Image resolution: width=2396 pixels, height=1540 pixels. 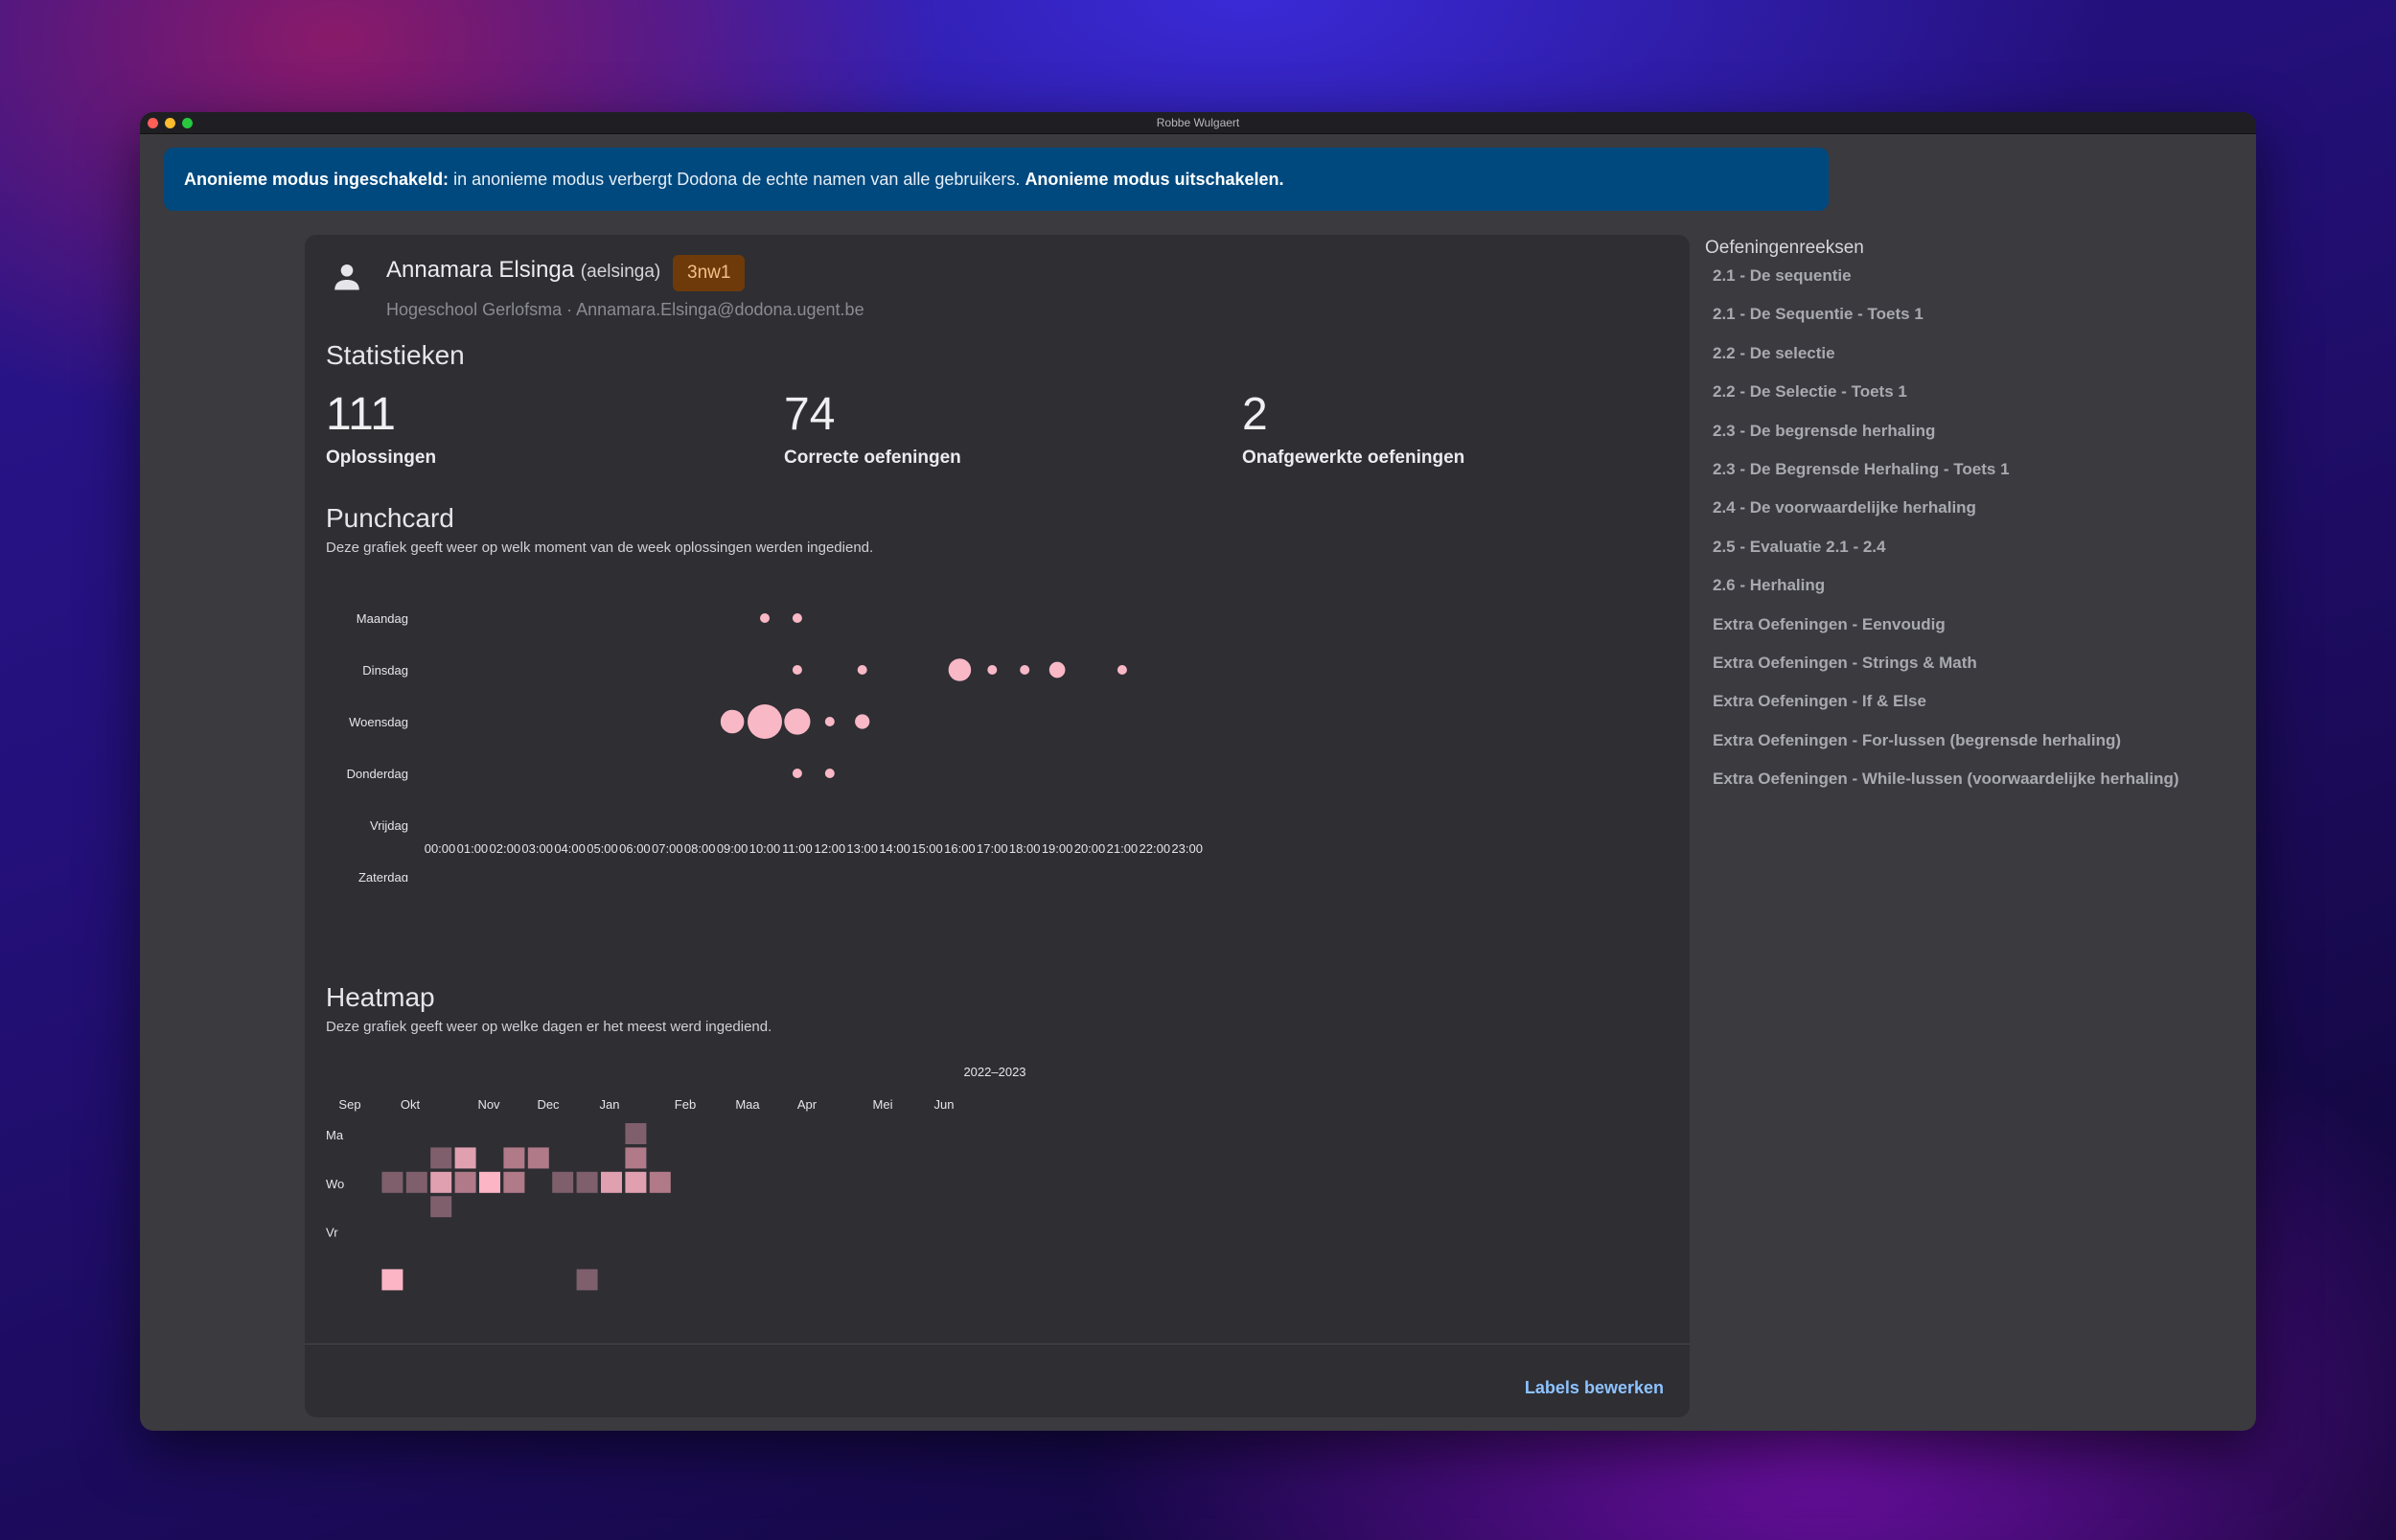 I want to click on sidebar-series-item: 2.5 - Evaluatie 2.1 - 2.4, so click(x=1799, y=546).